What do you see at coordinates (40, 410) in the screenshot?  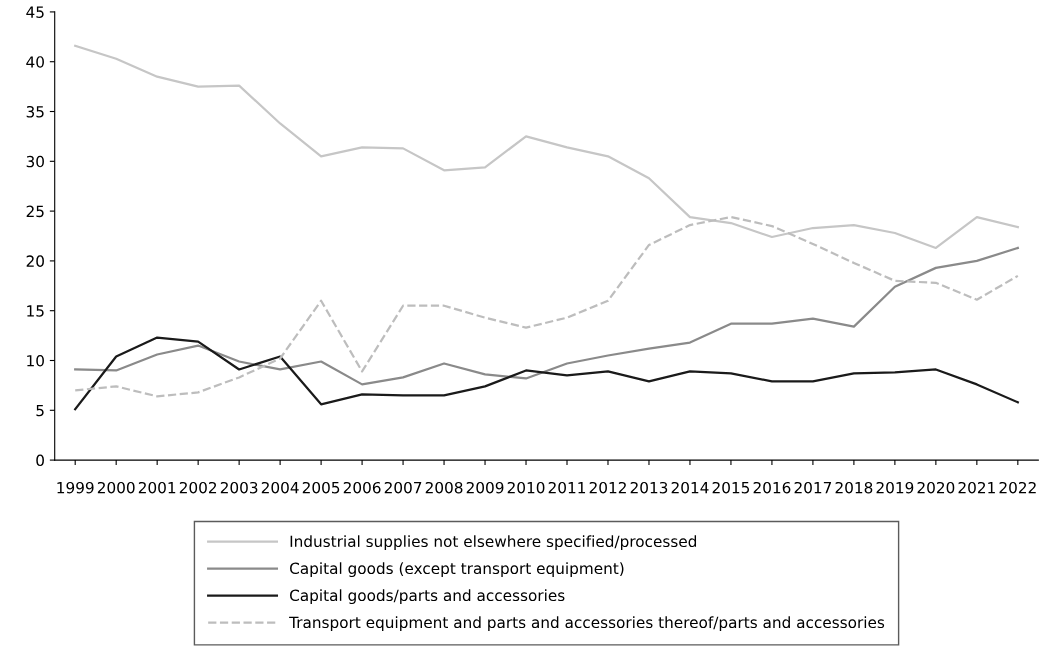 I see `y-tick-label: 5` at bounding box center [40, 410].